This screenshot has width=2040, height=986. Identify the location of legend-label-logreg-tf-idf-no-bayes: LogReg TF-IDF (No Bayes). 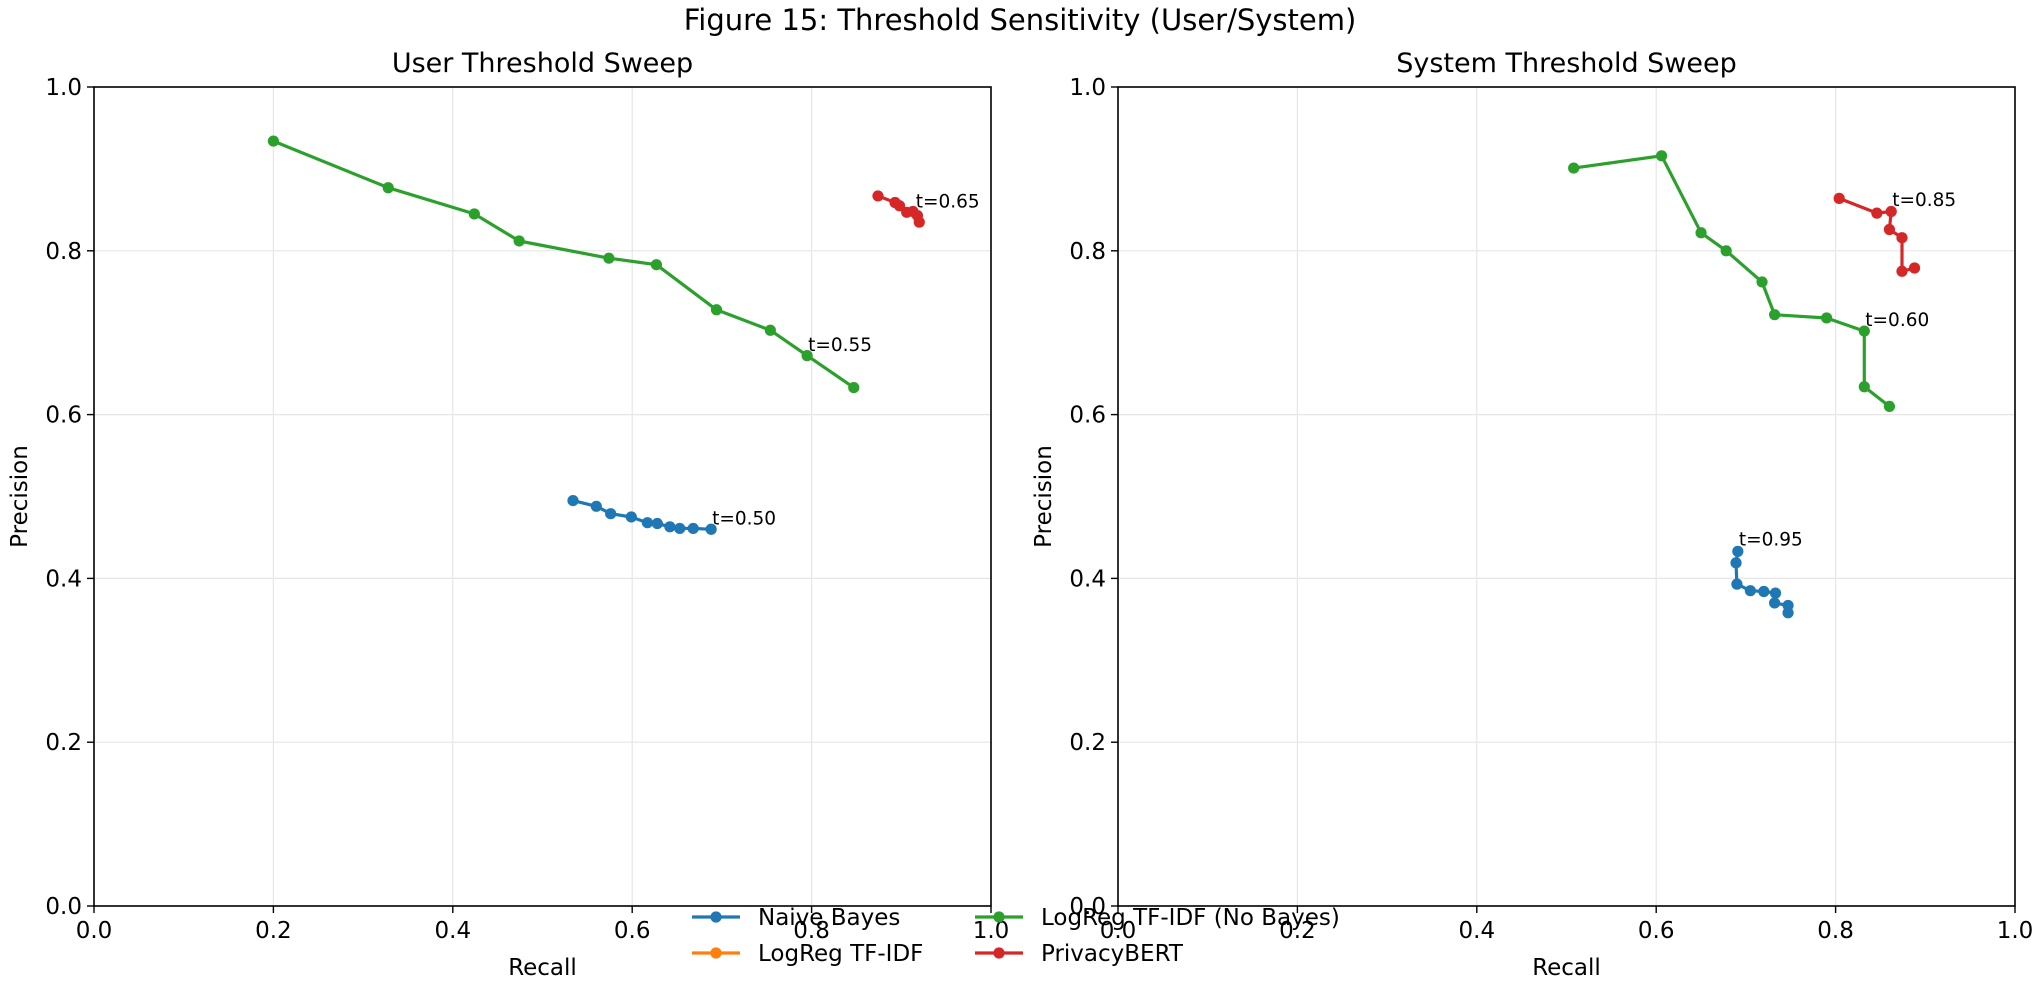
(1190, 918).